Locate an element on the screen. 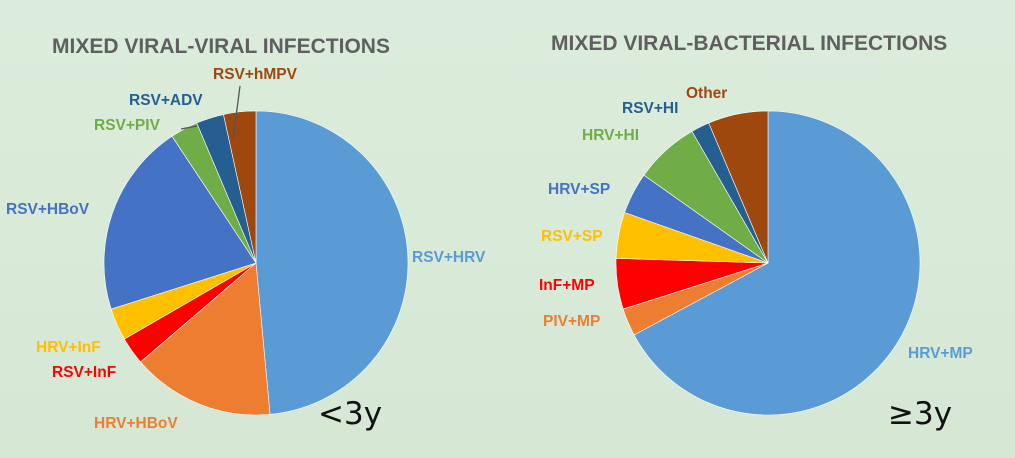  pie-slice-hrv-hbov is located at coordinates (205, 339).